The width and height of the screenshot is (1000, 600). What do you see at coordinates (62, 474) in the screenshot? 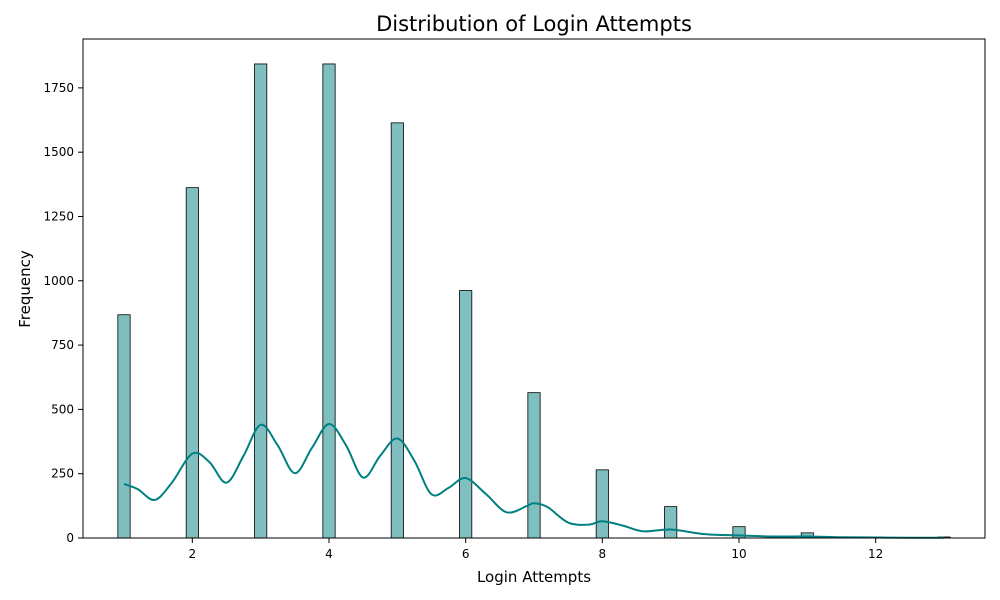
I see `y-tick-label: 250` at bounding box center [62, 474].